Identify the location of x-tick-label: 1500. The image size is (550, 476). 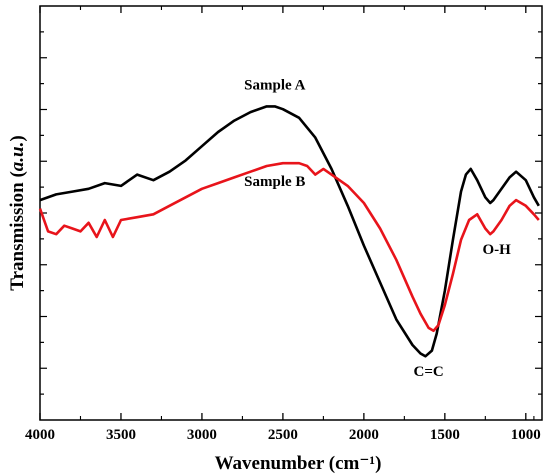
(445, 435).